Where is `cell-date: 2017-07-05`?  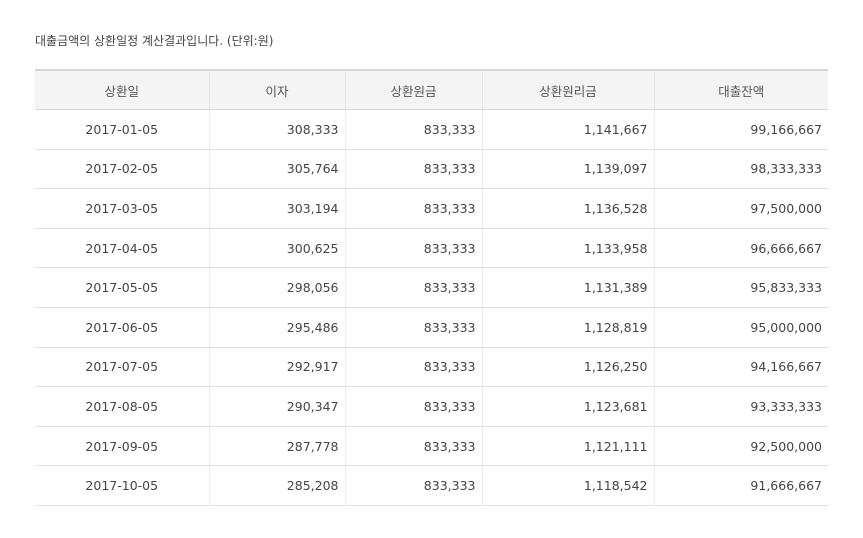 cell-date: 2017-07-05 is located at coordinates (122, 367).